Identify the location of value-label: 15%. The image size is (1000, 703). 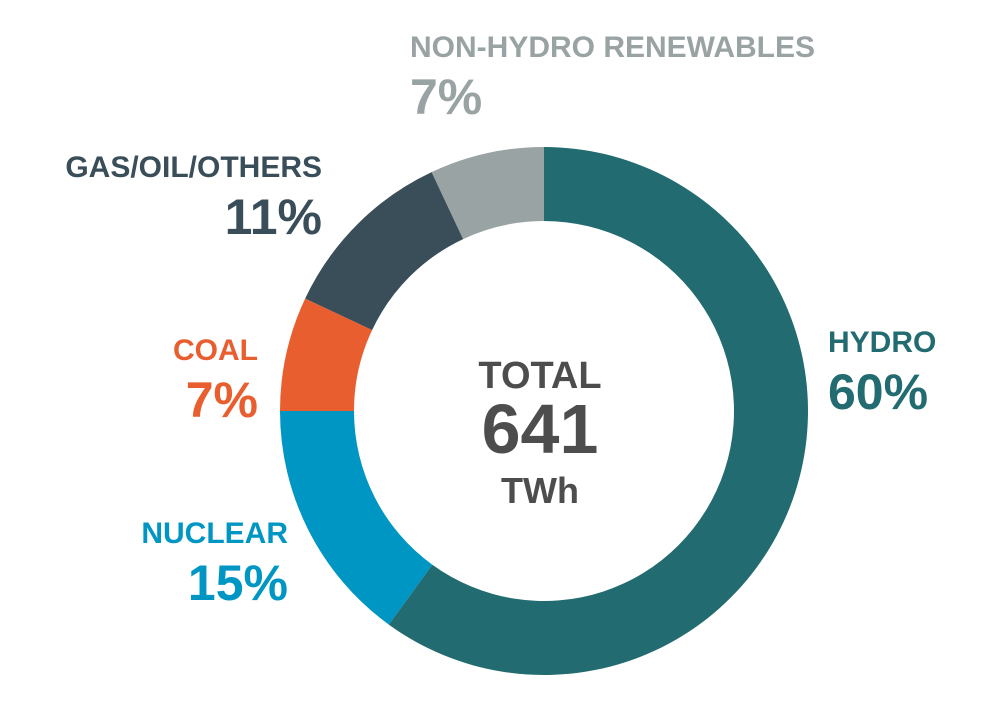
(238, 583).